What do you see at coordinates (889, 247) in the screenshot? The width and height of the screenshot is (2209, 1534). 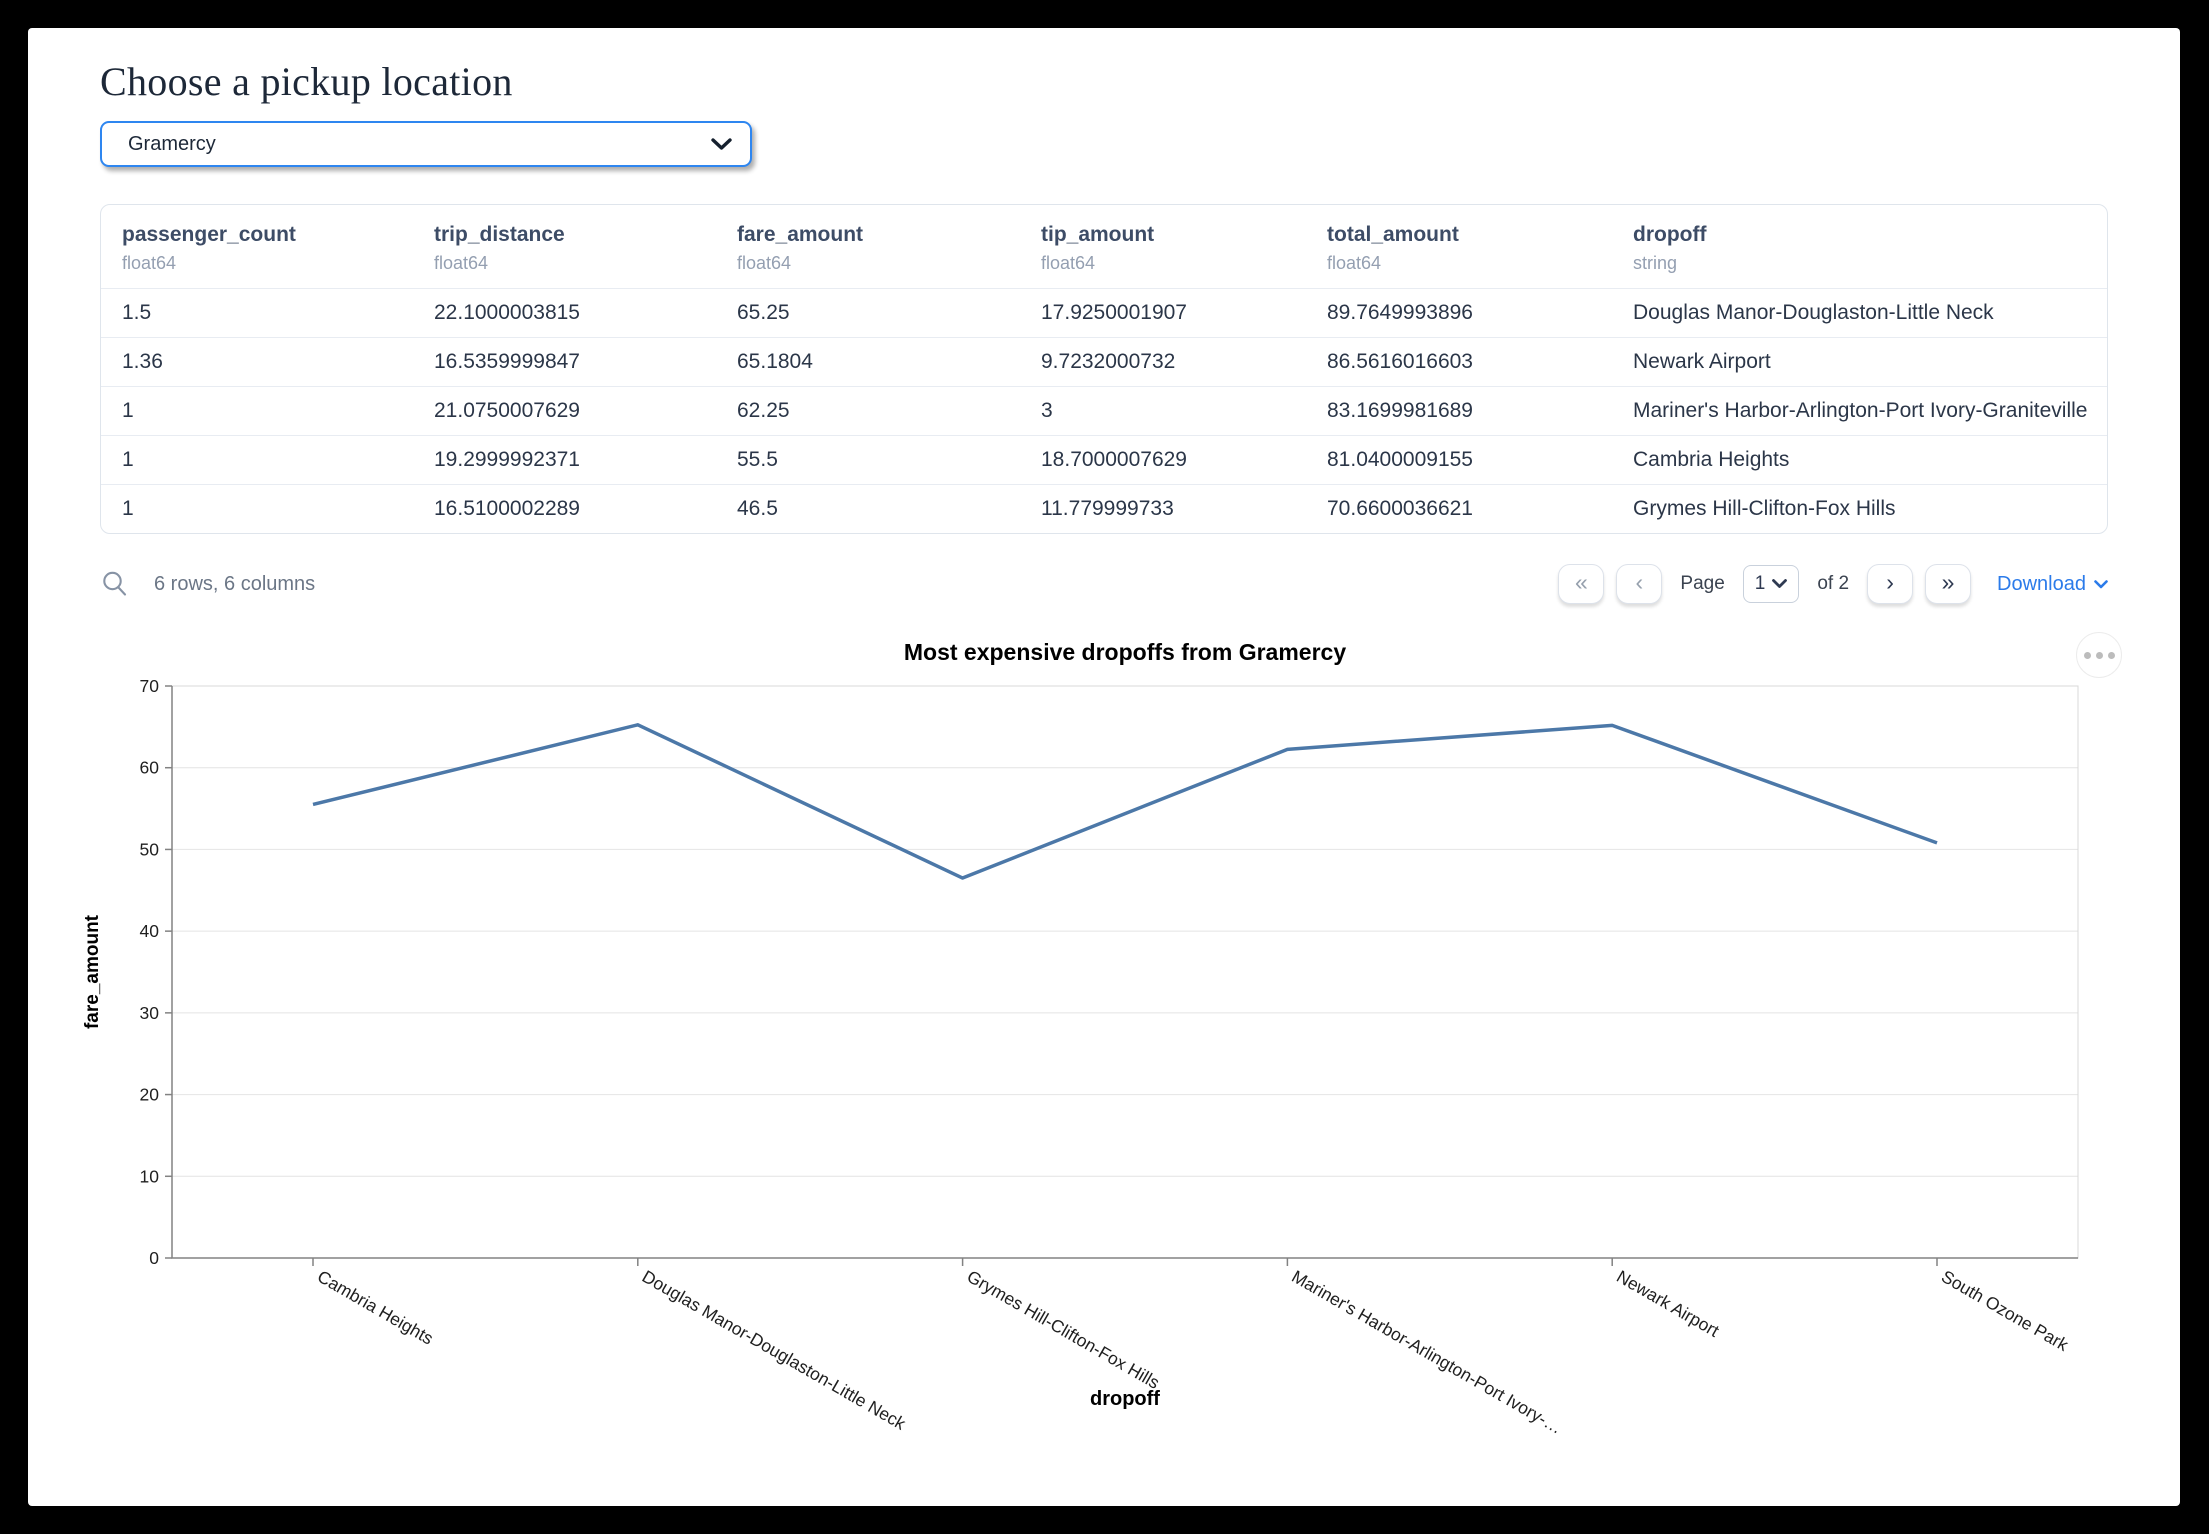 I see `column-header-fare_amount: fare_amount float64` at bounding box center [889, 247].